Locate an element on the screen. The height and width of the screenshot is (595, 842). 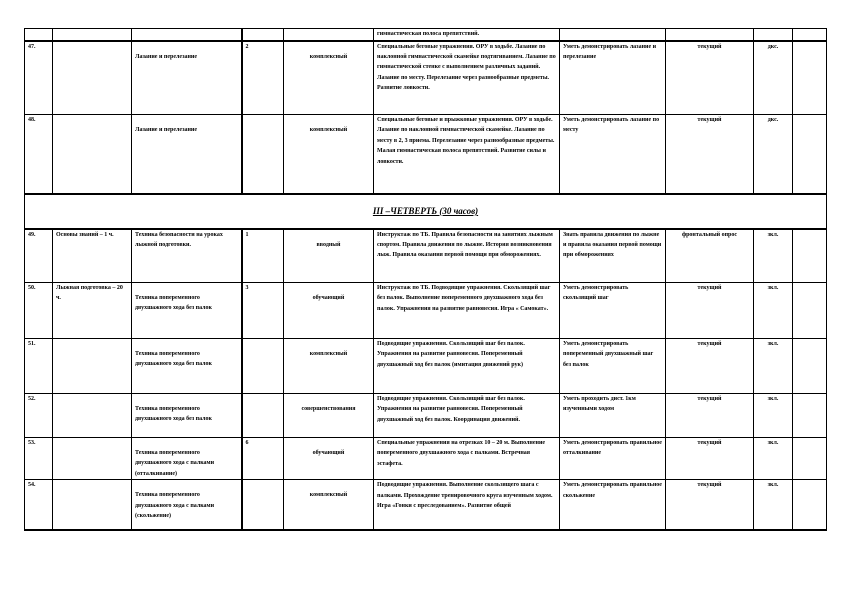
lesson-type: вводный is located at coordinates (328, 255).